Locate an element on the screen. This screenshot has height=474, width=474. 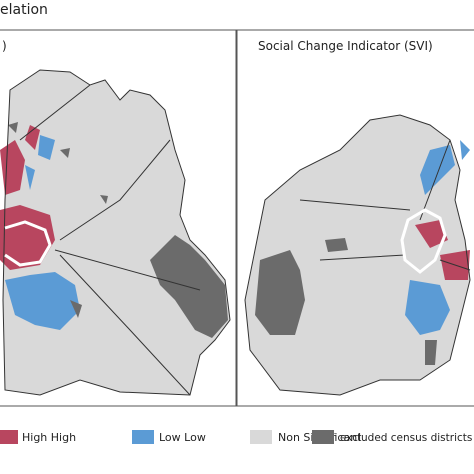
figure-title: elation is located at coordinates (24, 10).